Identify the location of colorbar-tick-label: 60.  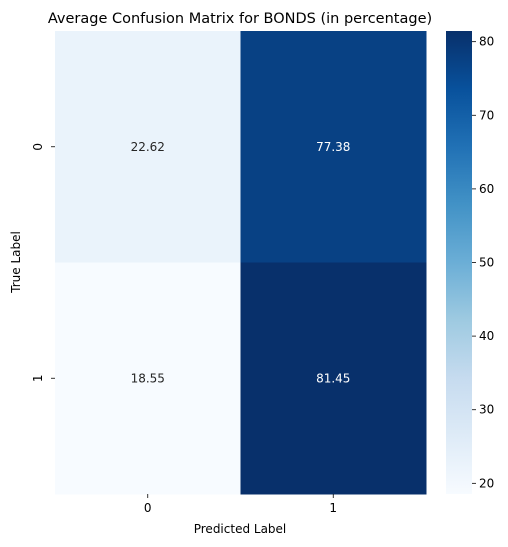
(486, 189).